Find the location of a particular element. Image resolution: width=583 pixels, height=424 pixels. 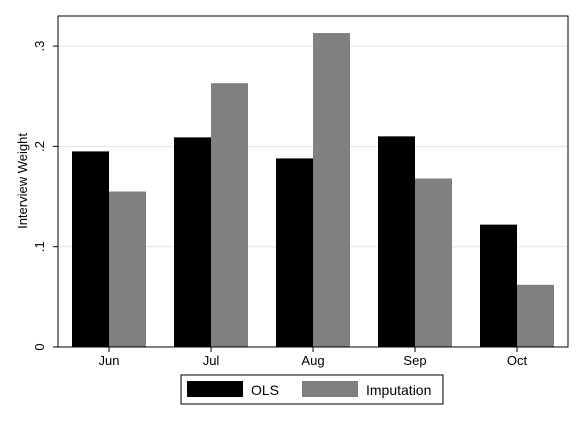

bar-ols-sep is located at coordinates (396, 241).